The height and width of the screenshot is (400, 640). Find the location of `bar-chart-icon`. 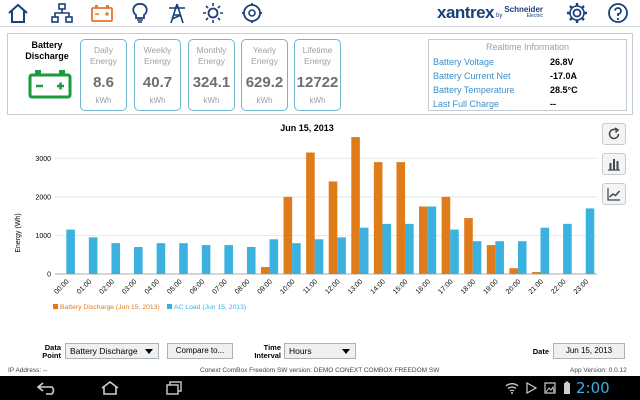

bar-chart-icon is located at coordinates (614, 165).